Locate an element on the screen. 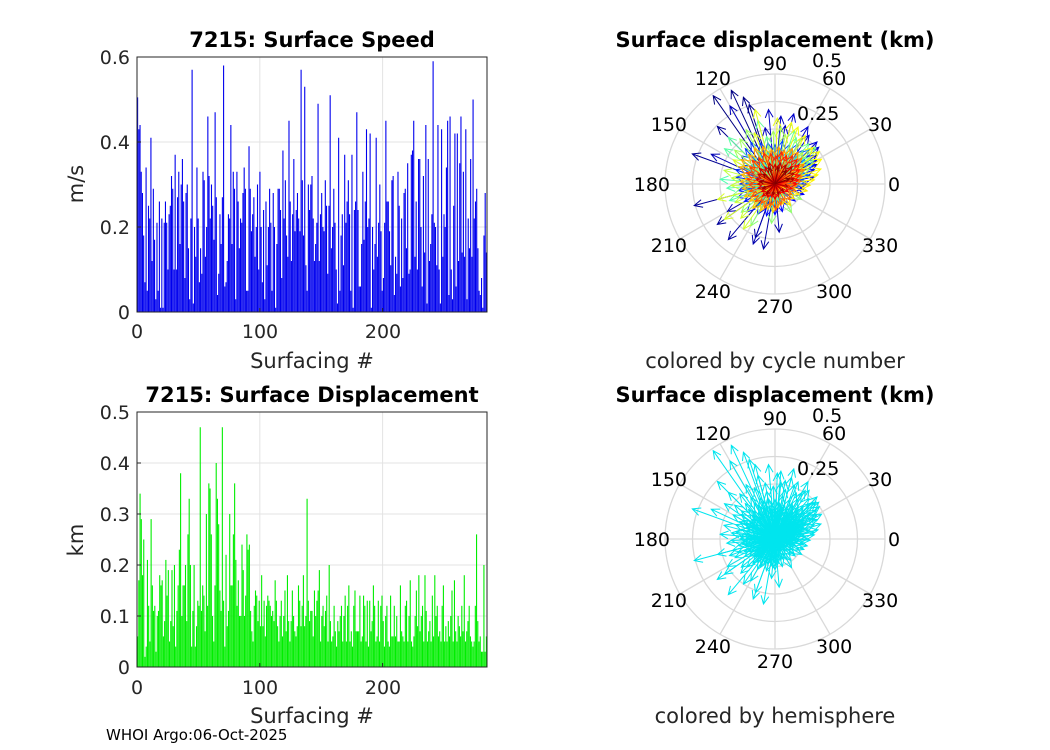  compass-hemisphere-arrows is located at coordinates (757, 525).